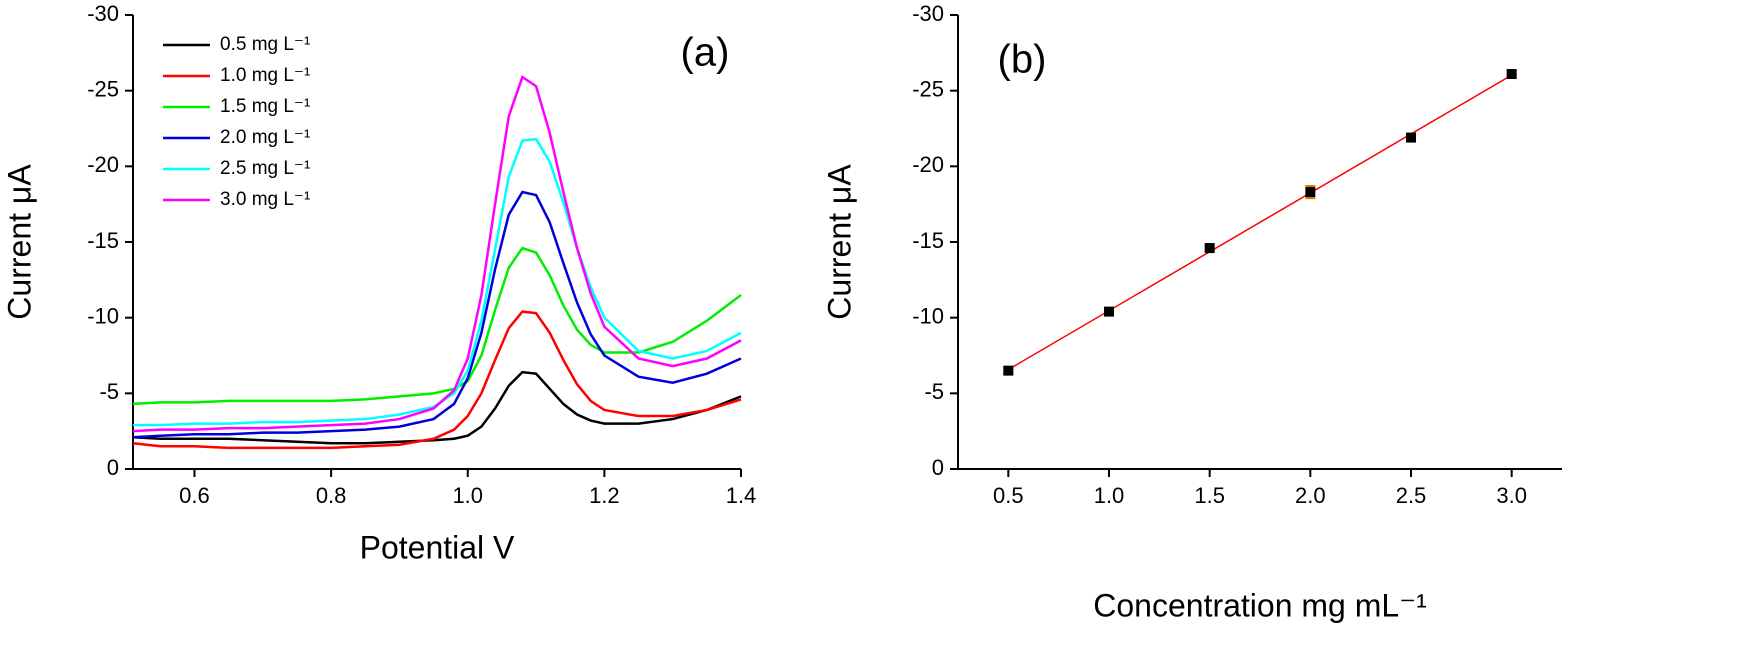 Image resolution: width=1750 pixels, height=646 pixels. What do you see at coordinates (194, 495) in the screenshot?
I see `x-tick-label: 0.6` at bounding box center [194, 495].